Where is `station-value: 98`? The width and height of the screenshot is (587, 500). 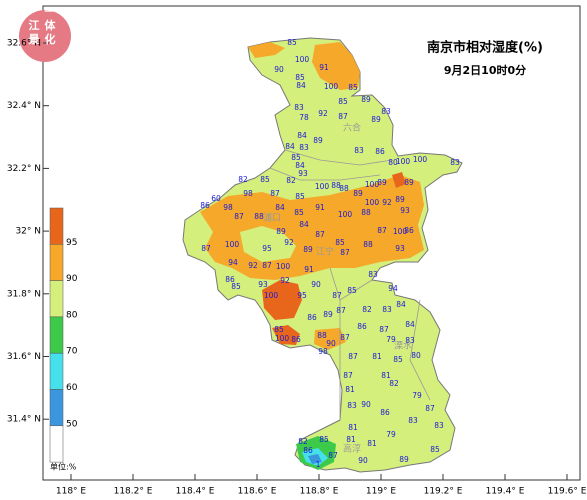
station-value: 98 is located at coordinates (228, 207).